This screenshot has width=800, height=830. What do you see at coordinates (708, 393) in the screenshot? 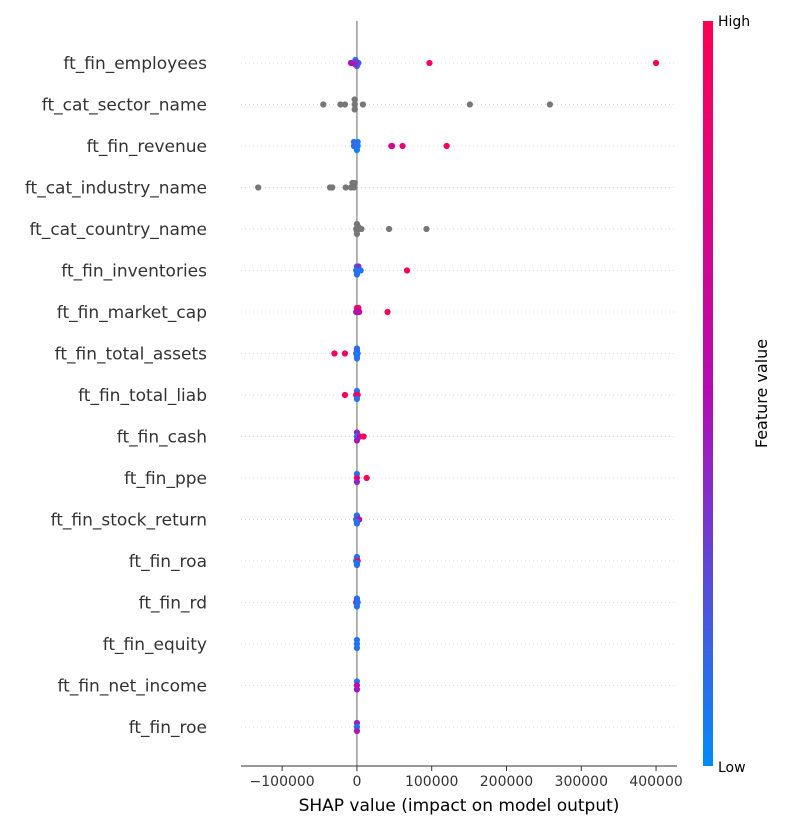
I see `colorbar` at bounding box center [708, 393].